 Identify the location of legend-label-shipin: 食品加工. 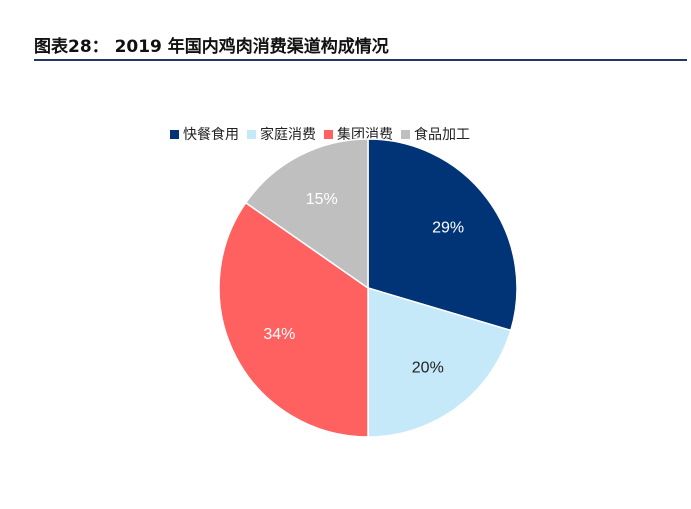
(442, 135).